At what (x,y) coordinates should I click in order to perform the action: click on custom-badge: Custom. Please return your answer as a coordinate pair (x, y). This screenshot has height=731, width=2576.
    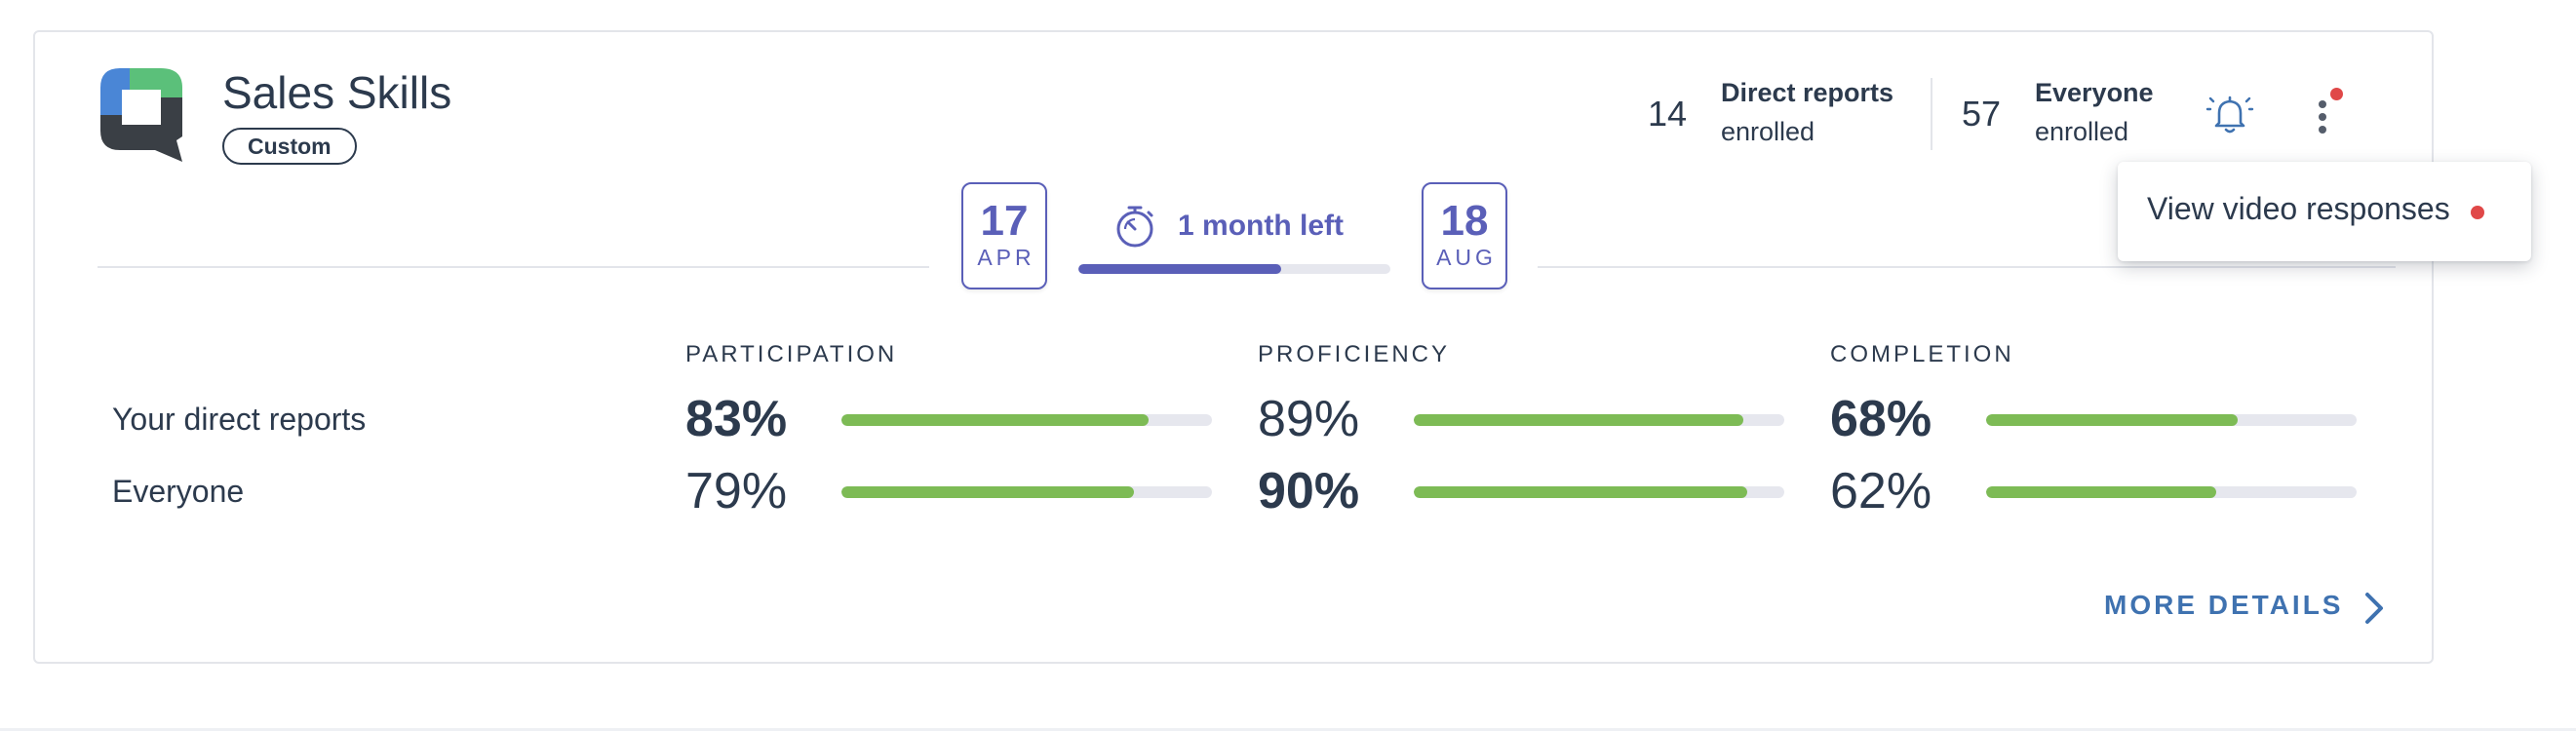
    Looking at the image, I should click on (289, 146).